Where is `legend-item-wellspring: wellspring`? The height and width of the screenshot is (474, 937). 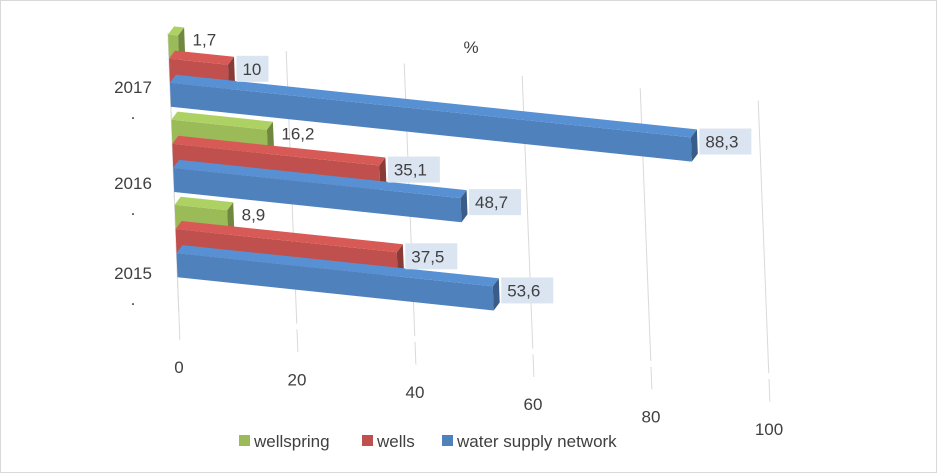 legend-item-wellspring: wellspring is located at coordinates (284, 441).